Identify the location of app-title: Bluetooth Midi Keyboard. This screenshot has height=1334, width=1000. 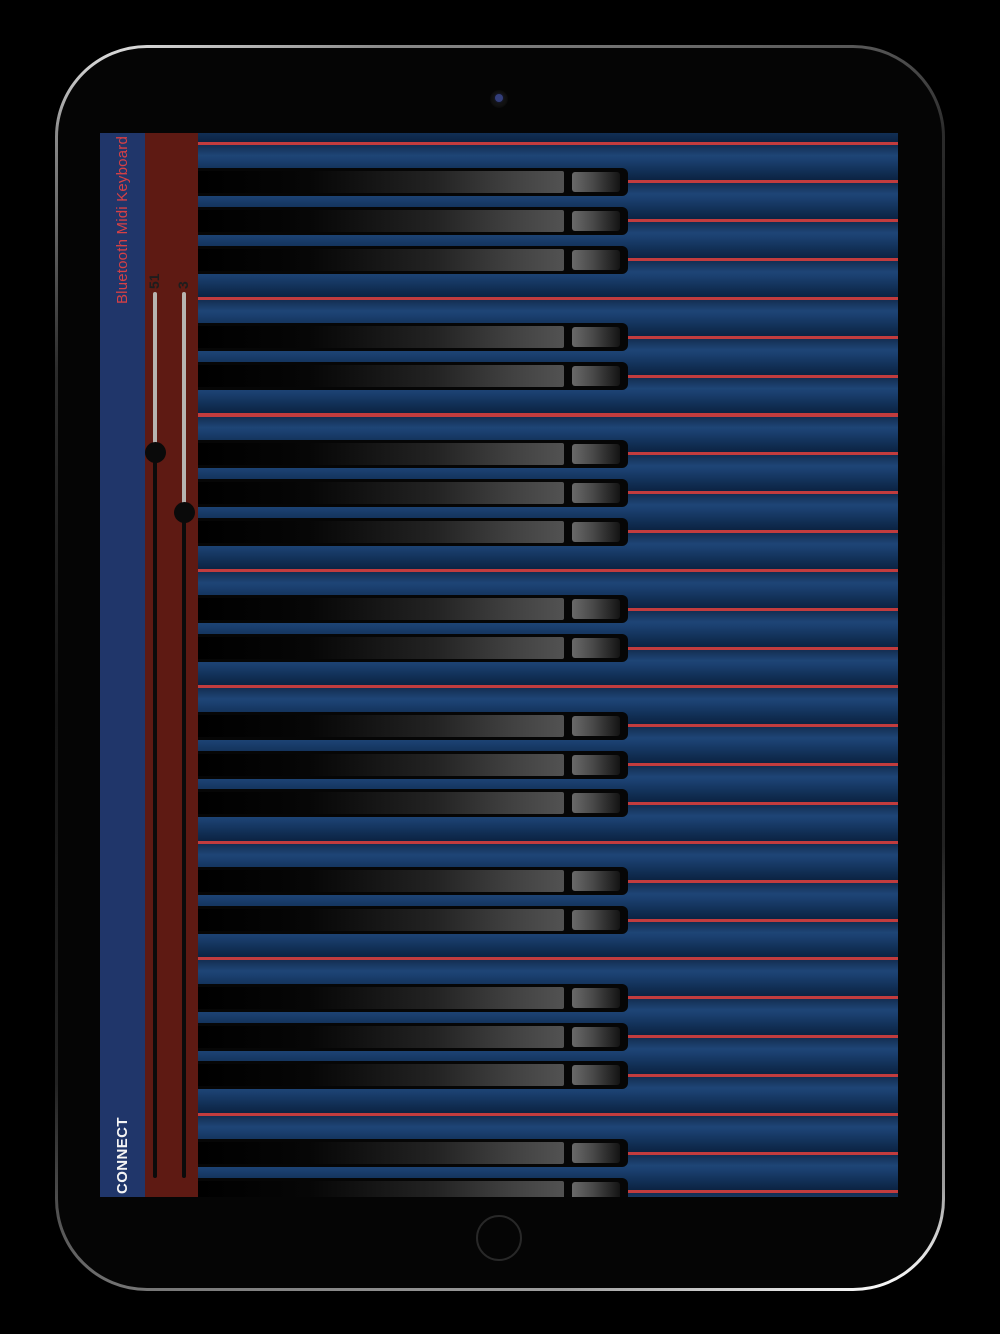
(122, 220).